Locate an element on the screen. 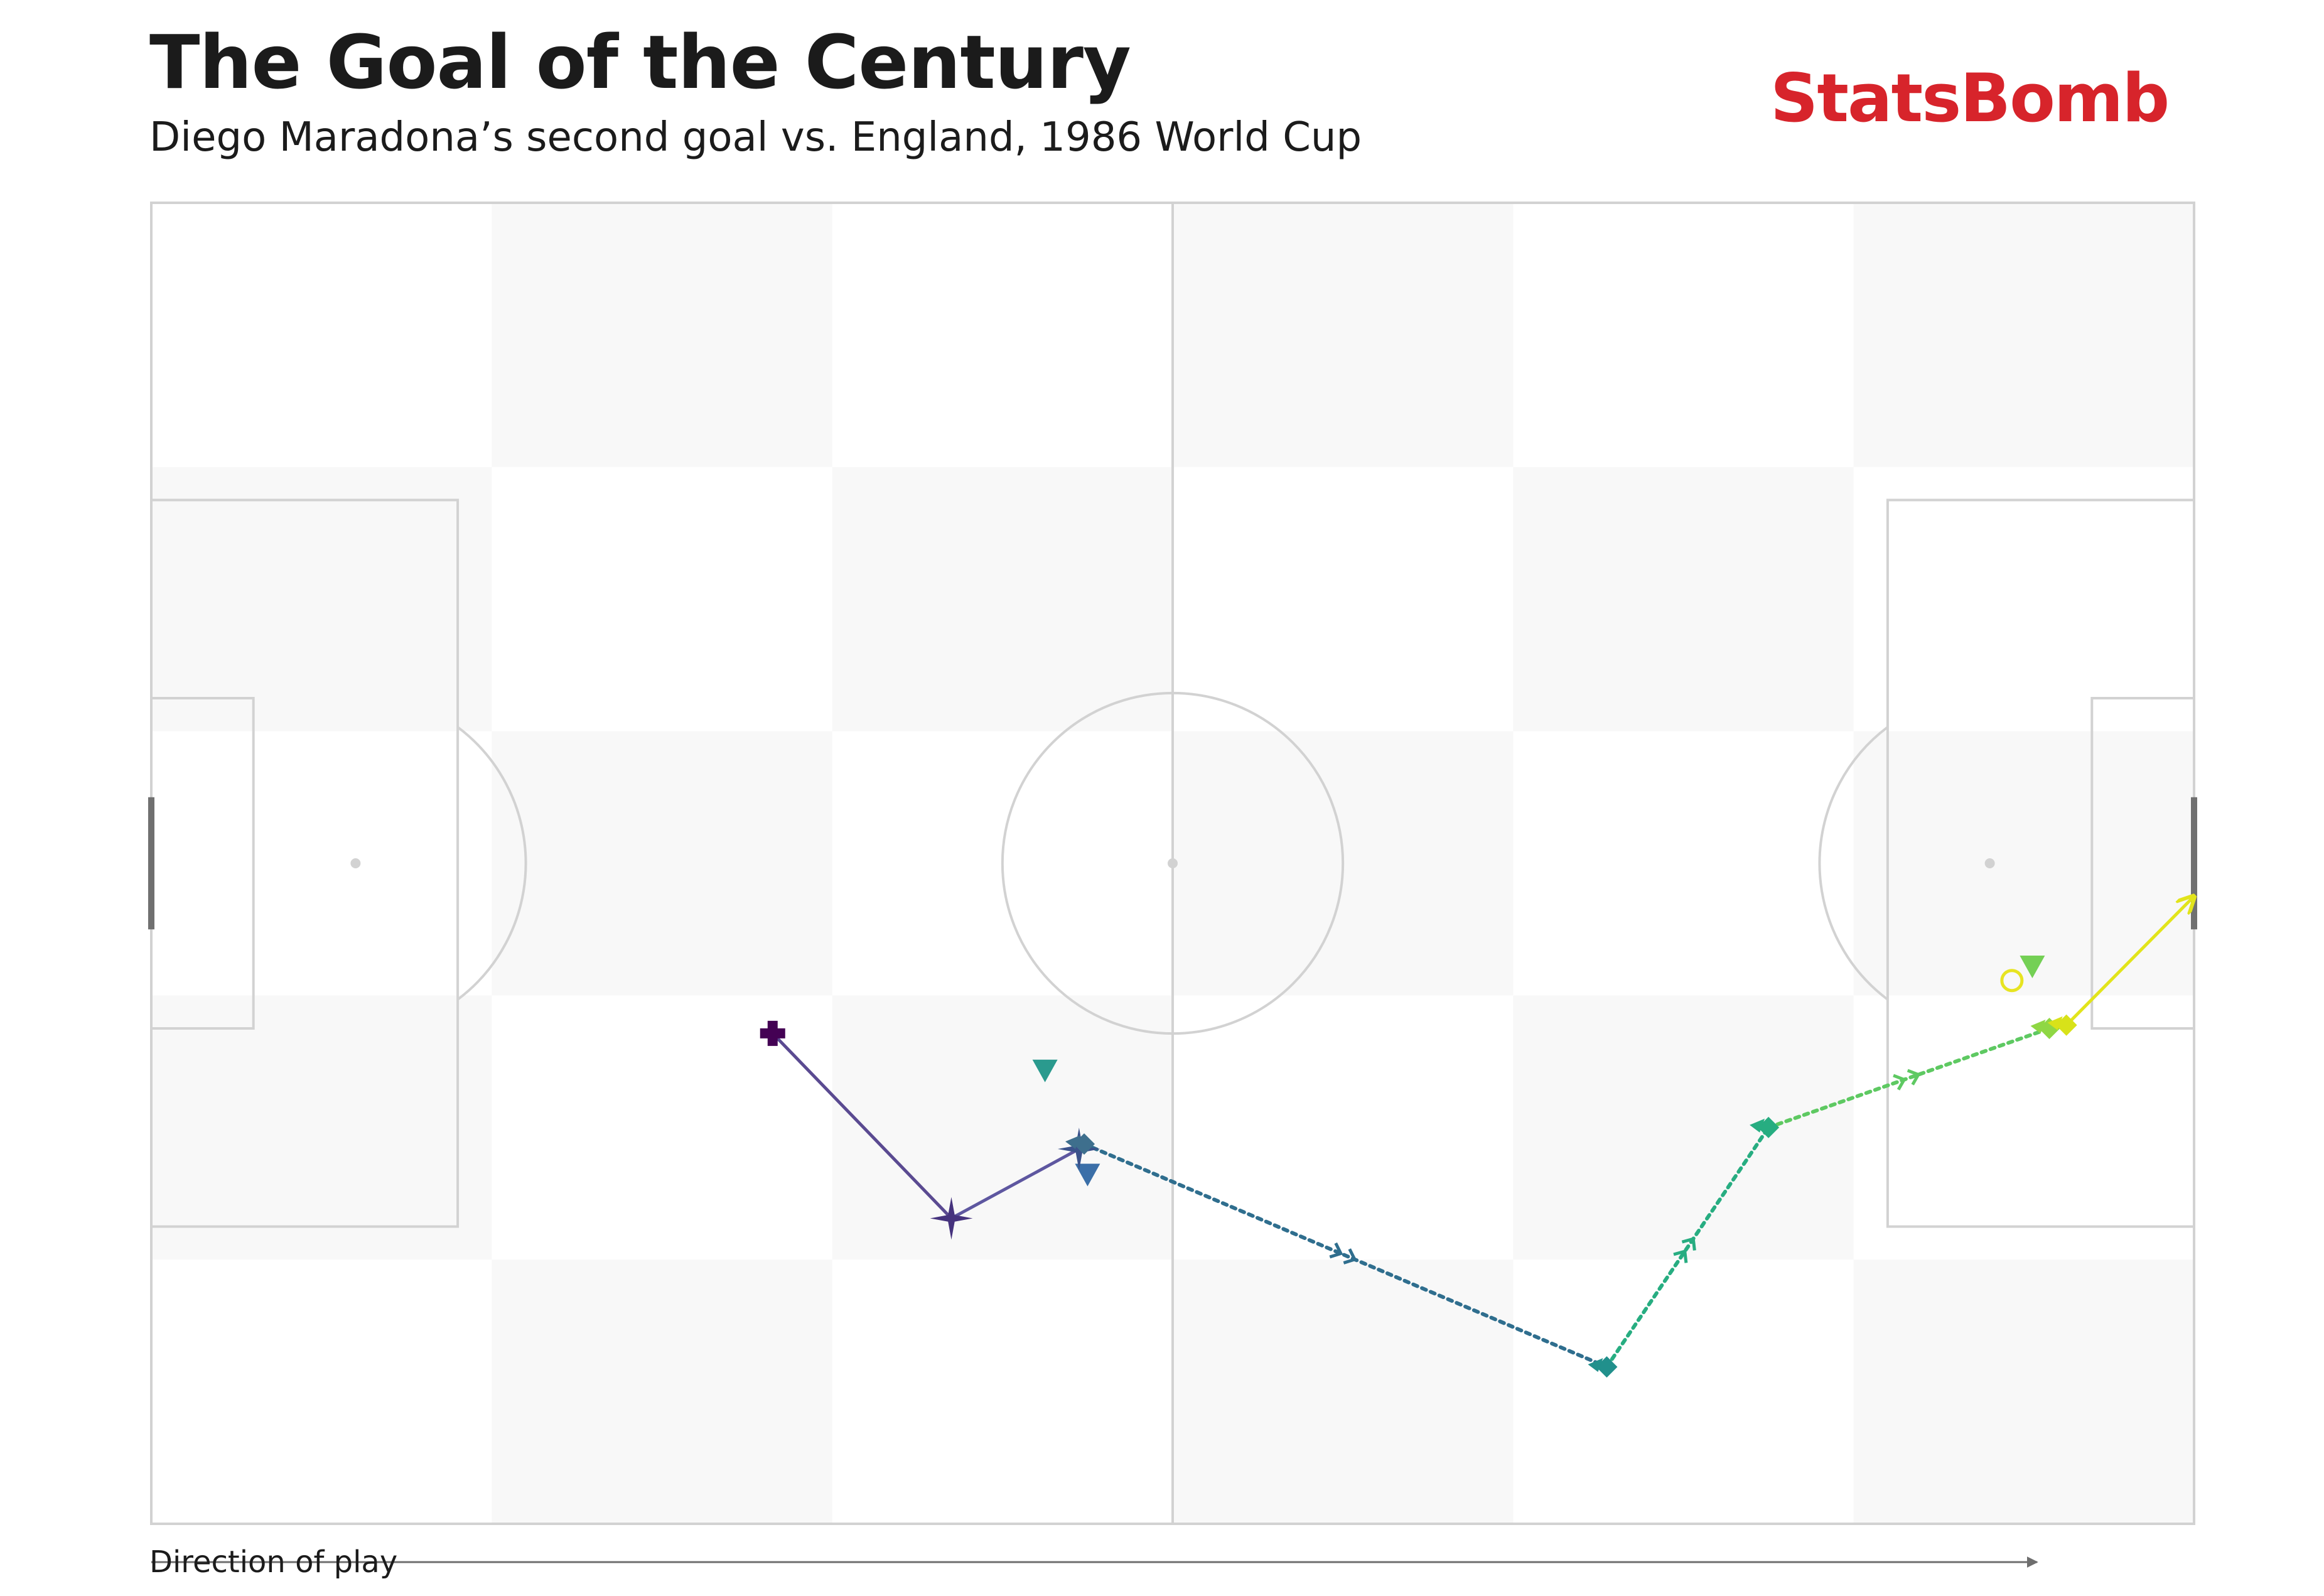 The image size is (2324, 1596). defender-markers is located at coordinates (1538, 1071).